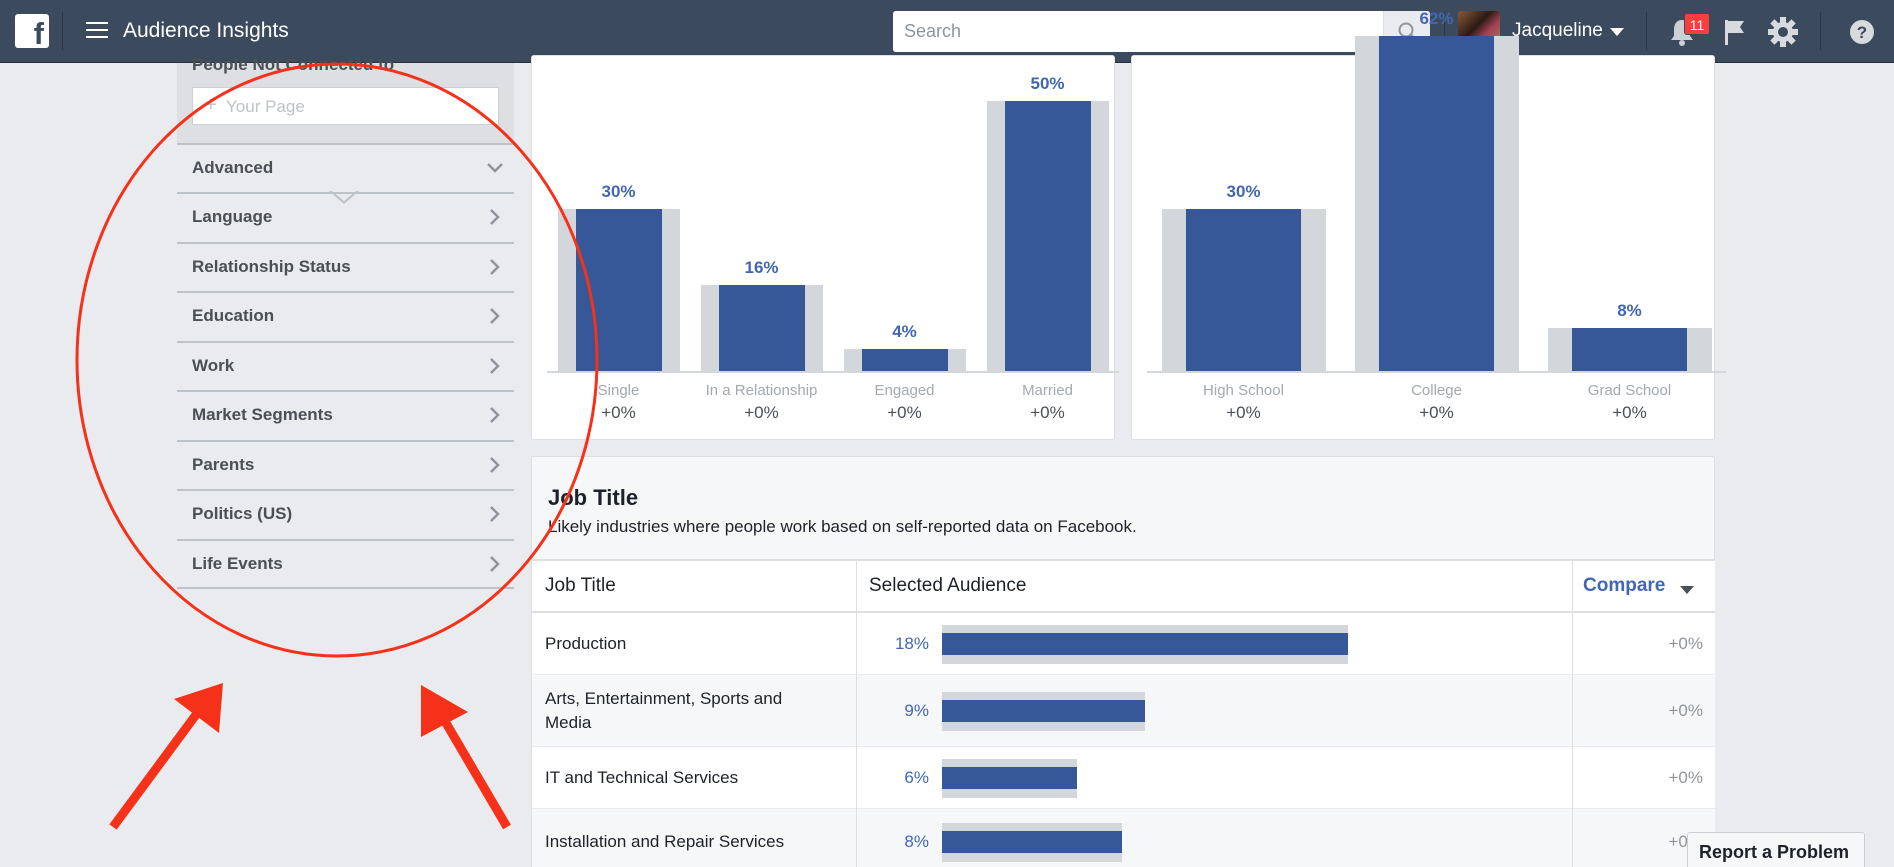 This screenshot has width=1894, height=867. What do you see at coordinates (345, 464) in the screenshot?
I see `sidebar-item-parents: Parents` at bounding box center [345, 464].